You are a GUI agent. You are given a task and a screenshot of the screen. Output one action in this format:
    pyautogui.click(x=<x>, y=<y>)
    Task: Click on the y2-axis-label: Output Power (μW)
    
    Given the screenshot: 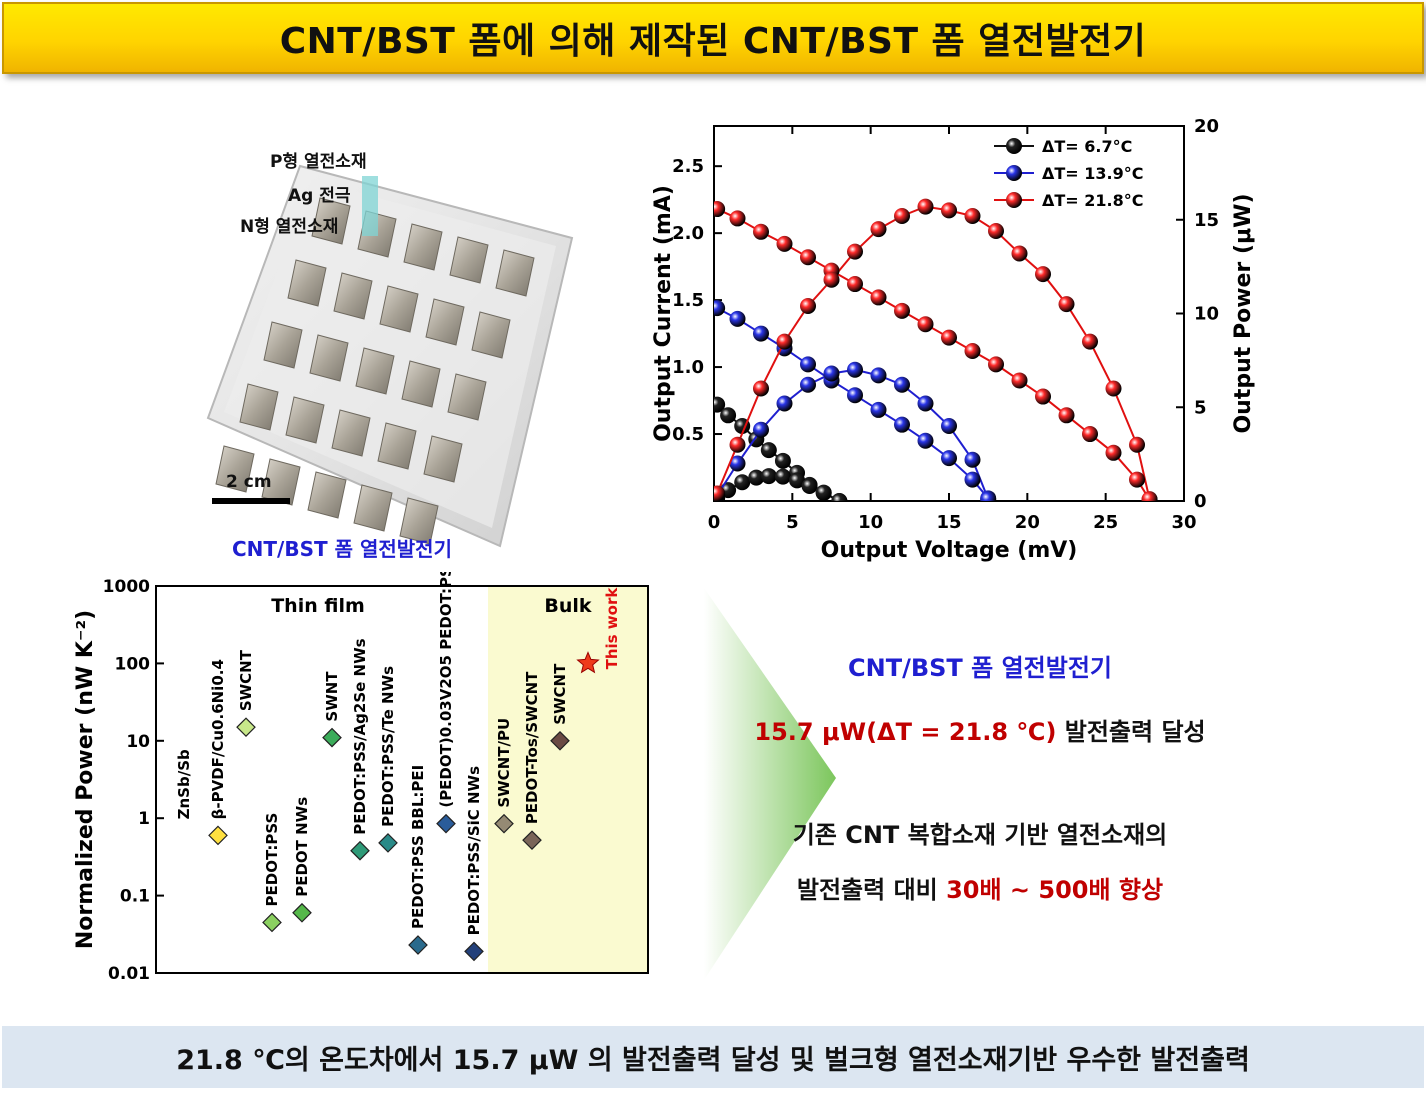 What is the action you would take?
    pyautogui.click(x=1243, y=313)
    